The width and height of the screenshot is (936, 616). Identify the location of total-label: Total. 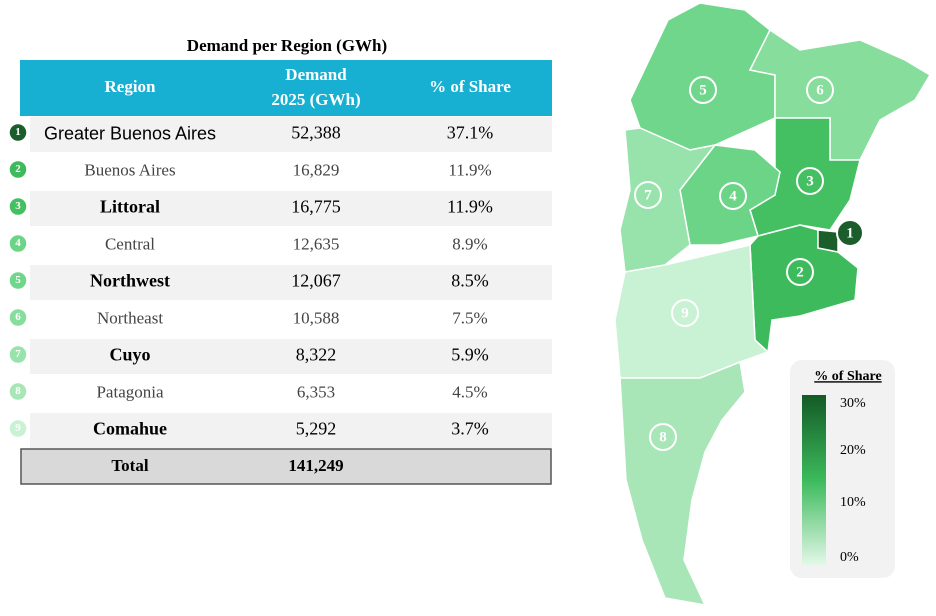
(129, 465).